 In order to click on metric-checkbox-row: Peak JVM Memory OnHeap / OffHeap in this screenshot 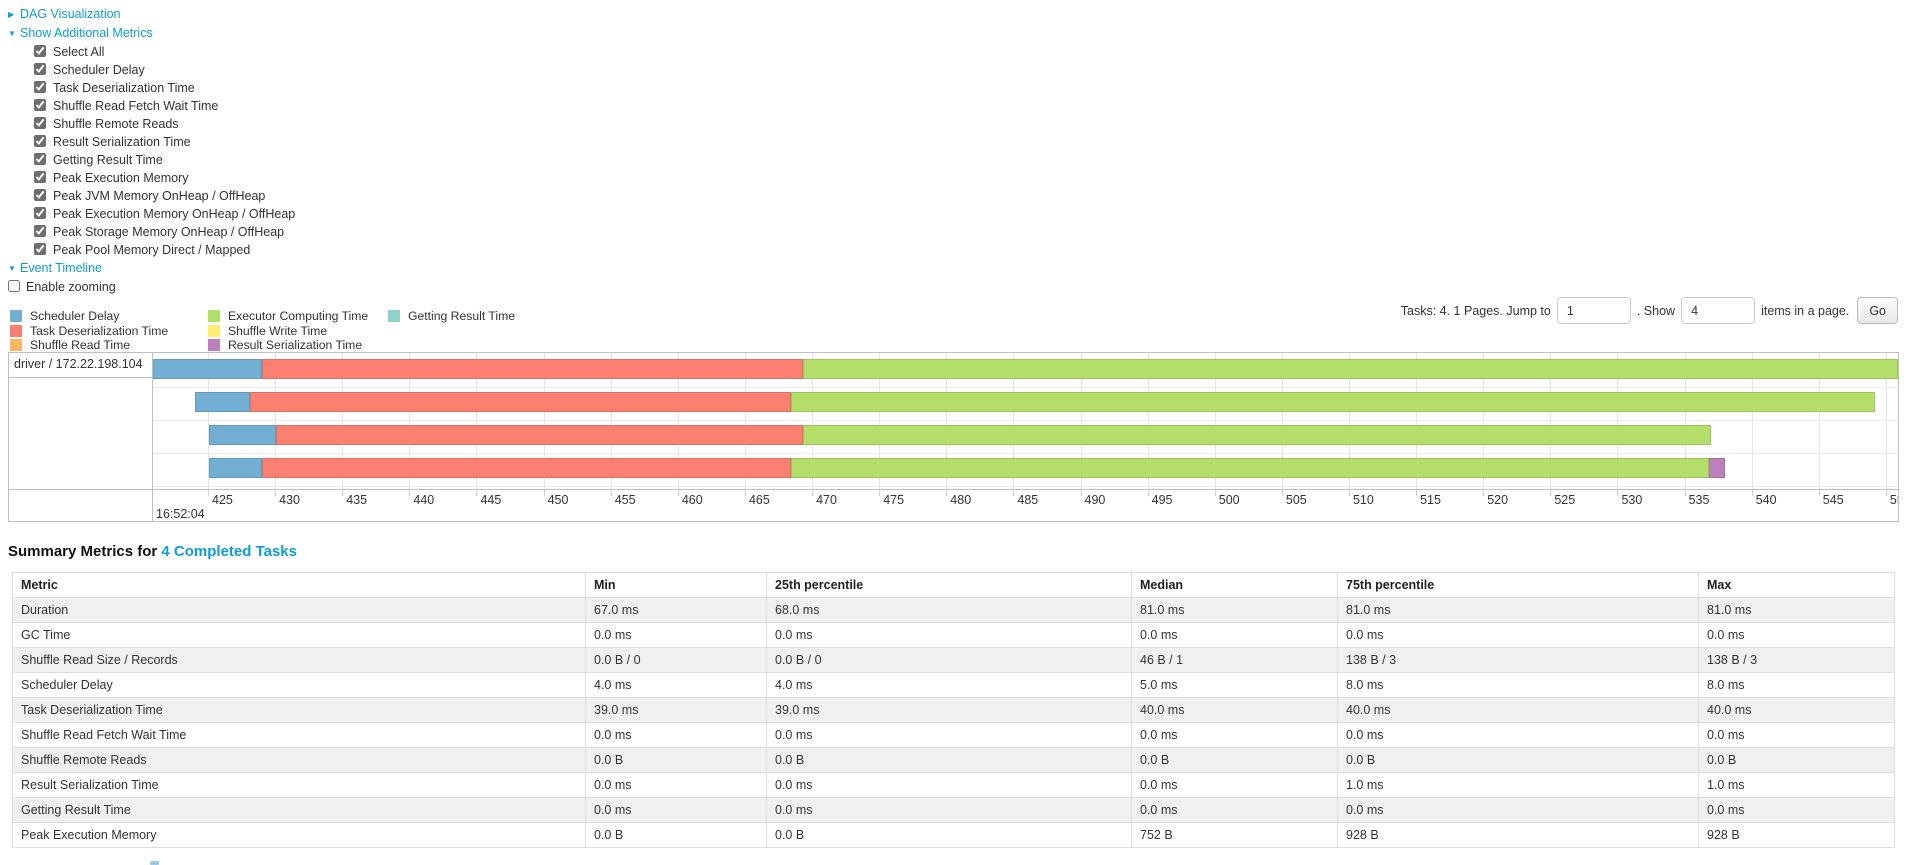, I will do `click(151, 196)`.